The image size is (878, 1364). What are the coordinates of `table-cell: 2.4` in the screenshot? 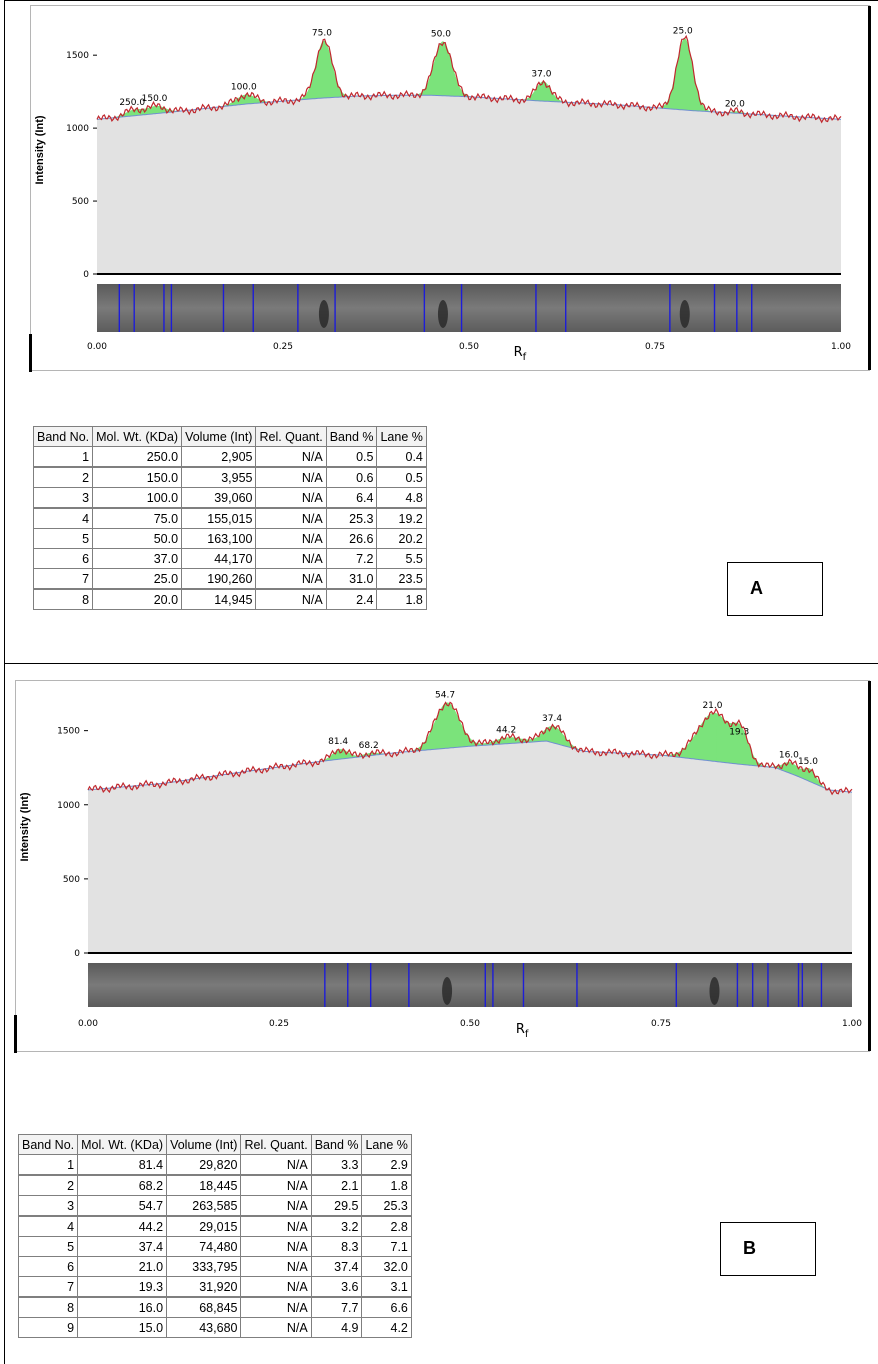 It's located at (351, 599).